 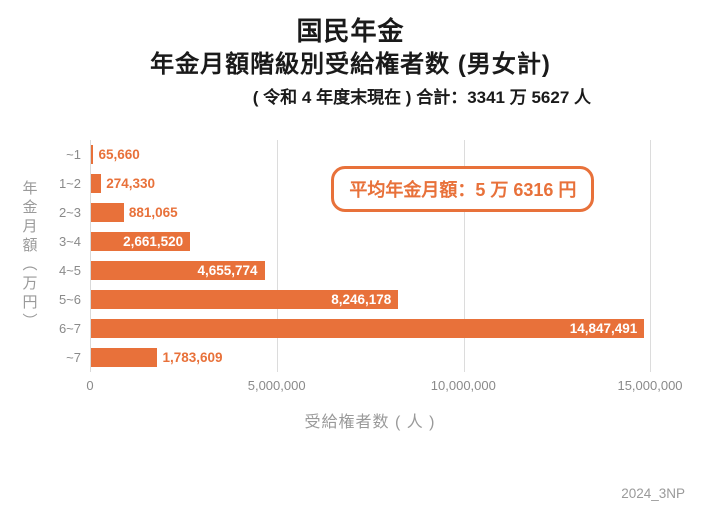 What do you see at coordinates (350, 31) in the screenshot?
I see `chart-title-line1: 国民年金` at bounding box center [350, 31].